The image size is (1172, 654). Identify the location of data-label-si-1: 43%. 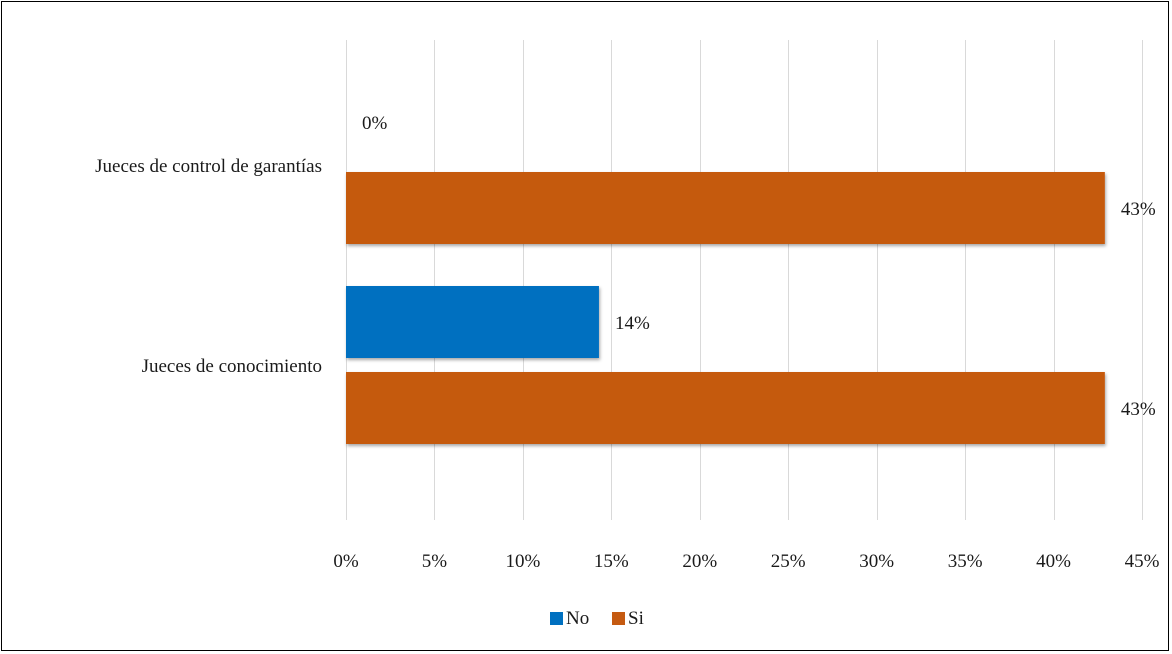
(1138, 409).